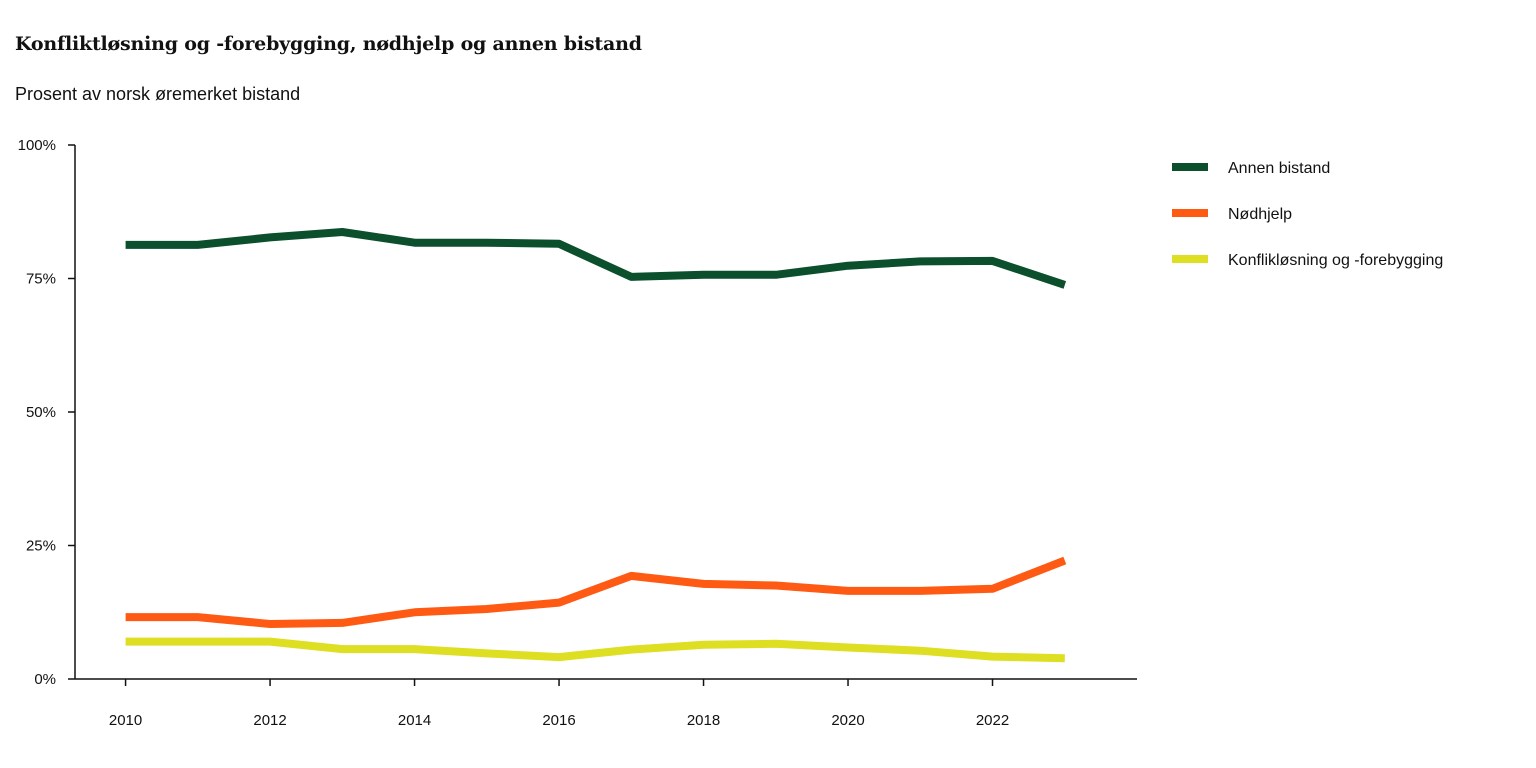 Image resolution: width=1536 pixels, height=768 pixels. Describe the element at coordinates (269, 720) in the screenshot. I see `x-tick-label: 2012` at that location.